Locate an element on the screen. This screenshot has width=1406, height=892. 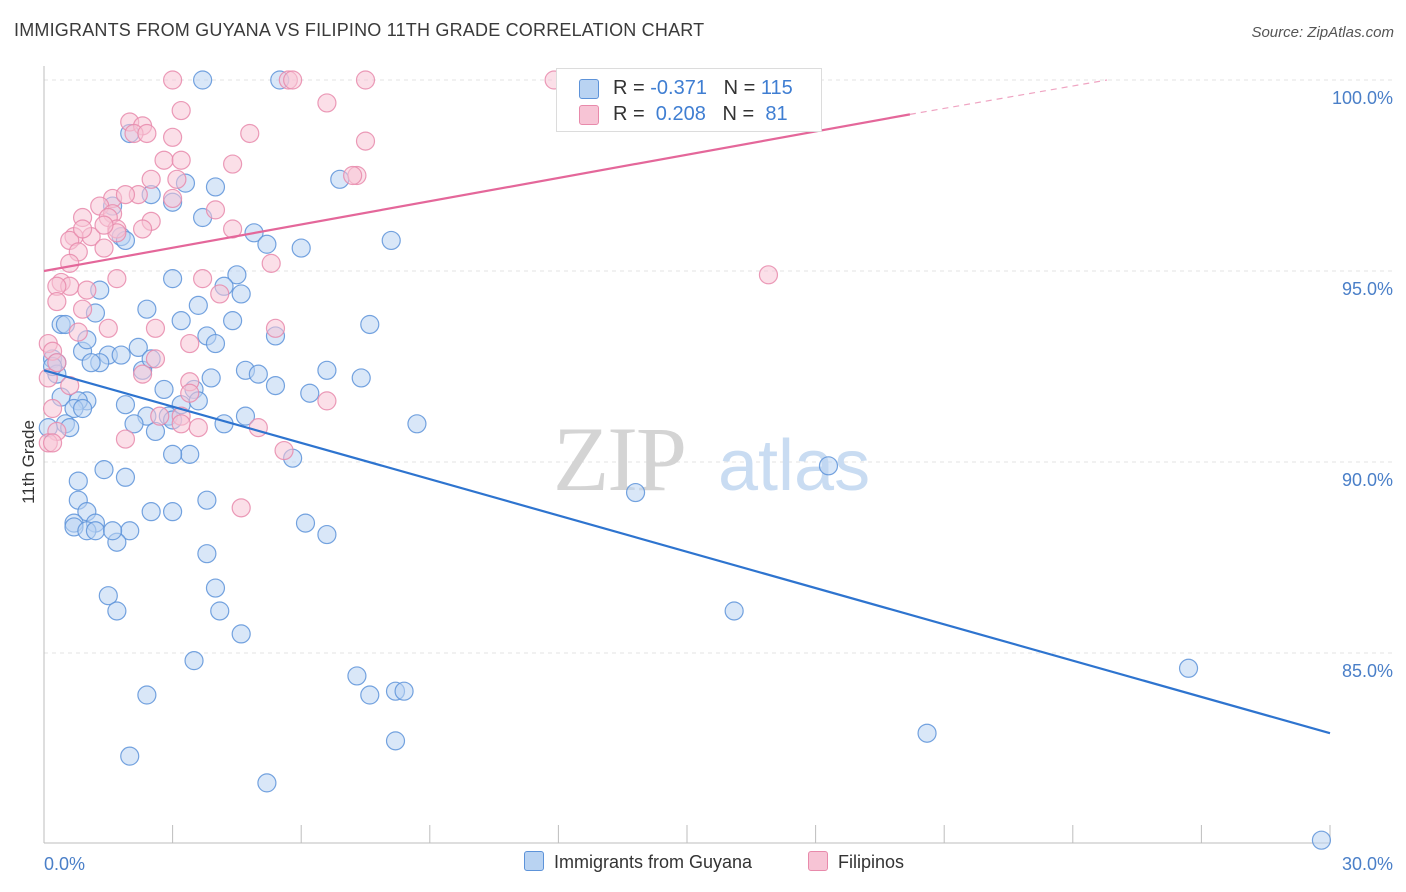
bottom-legend-filipinos: Filipinos is located at coordinates (856, 864).